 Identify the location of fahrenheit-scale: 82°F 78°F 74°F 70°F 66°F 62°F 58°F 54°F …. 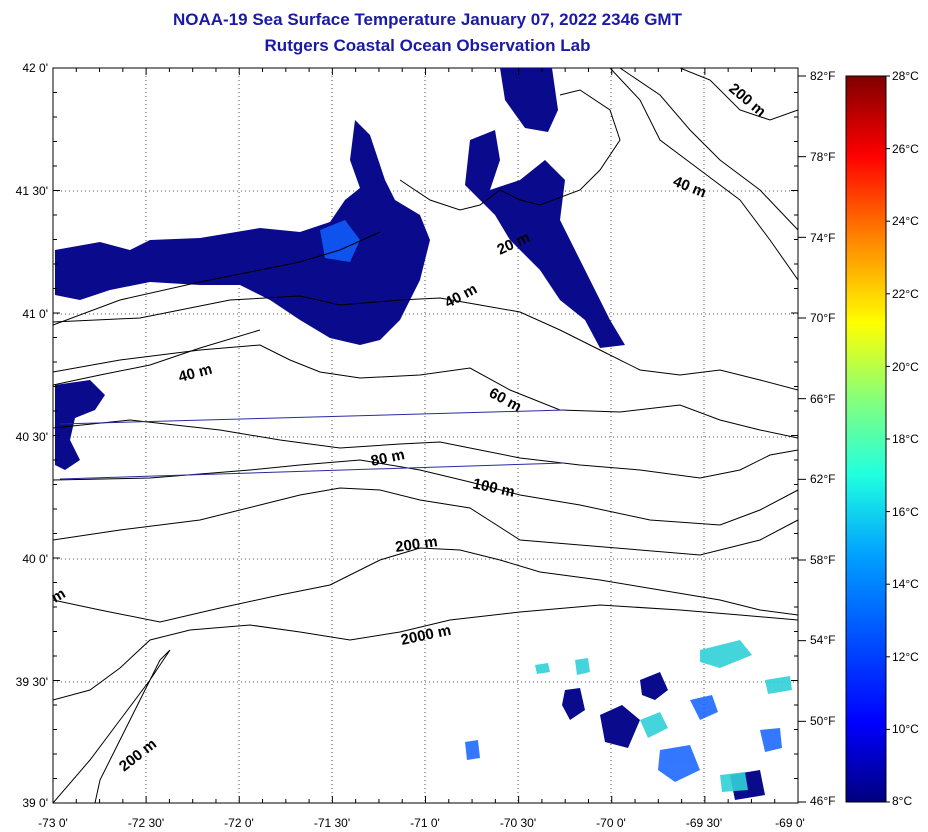
(822, 438).